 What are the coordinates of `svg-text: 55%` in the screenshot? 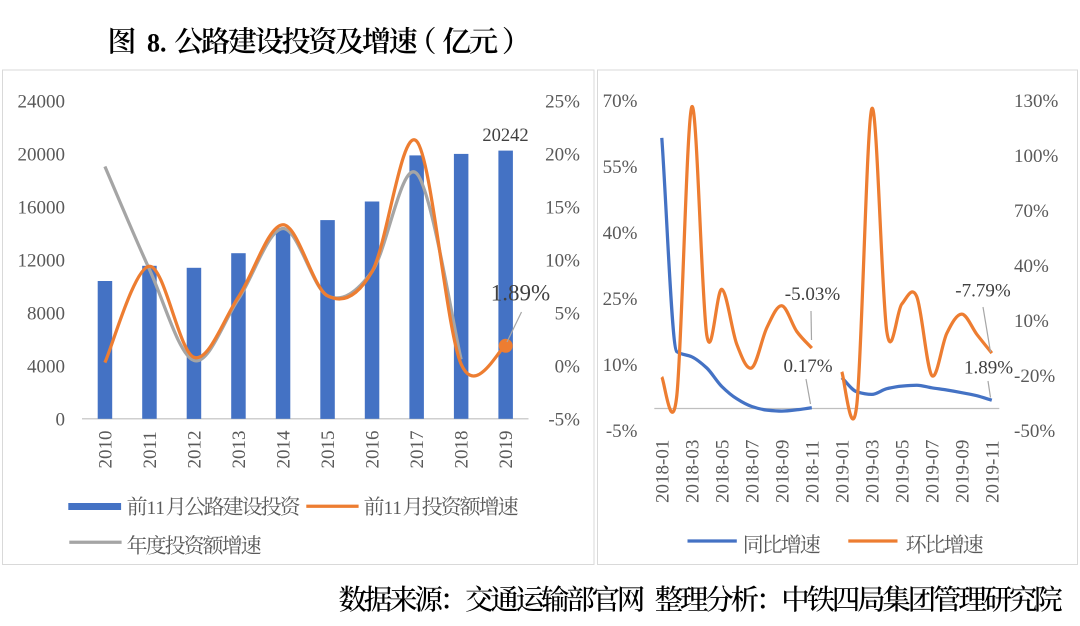 It's located at (620, 167).